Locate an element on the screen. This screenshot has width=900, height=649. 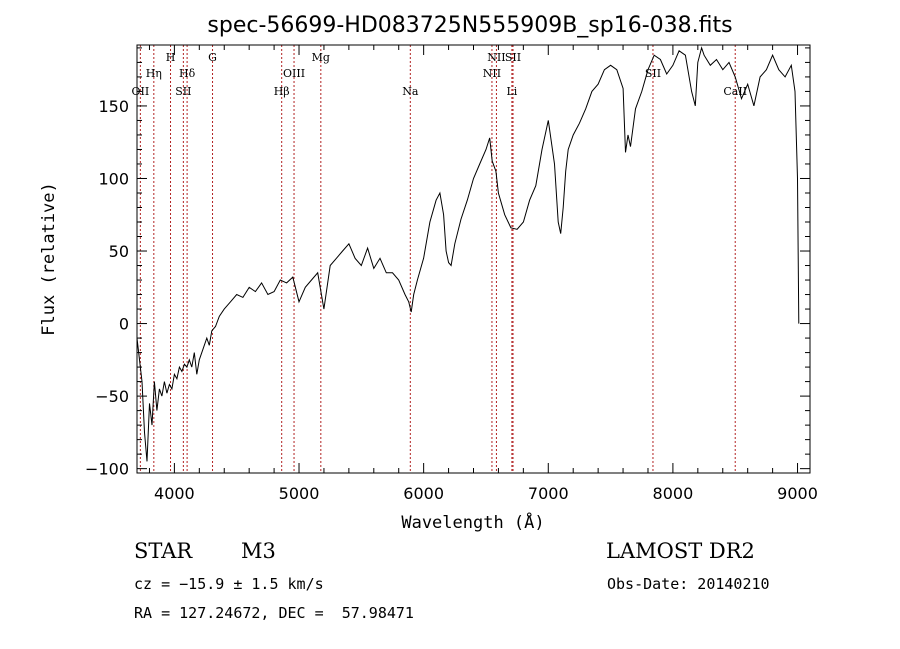
x-tick-label: 9000 is located at coordinates (797, 493).